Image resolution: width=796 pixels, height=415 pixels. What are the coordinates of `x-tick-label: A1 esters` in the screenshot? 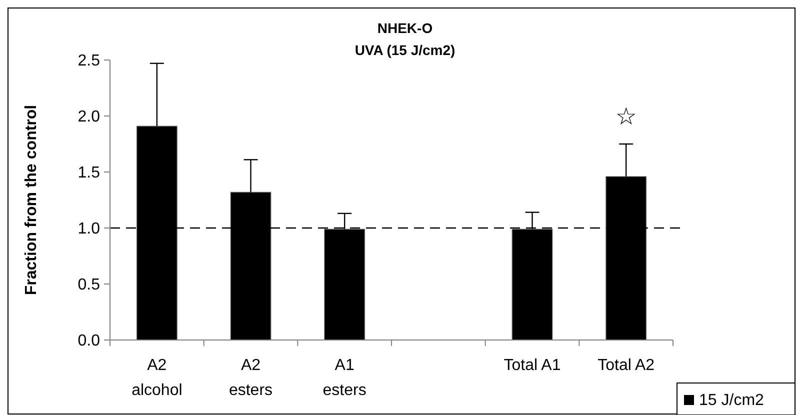 It's located at (344, 378).